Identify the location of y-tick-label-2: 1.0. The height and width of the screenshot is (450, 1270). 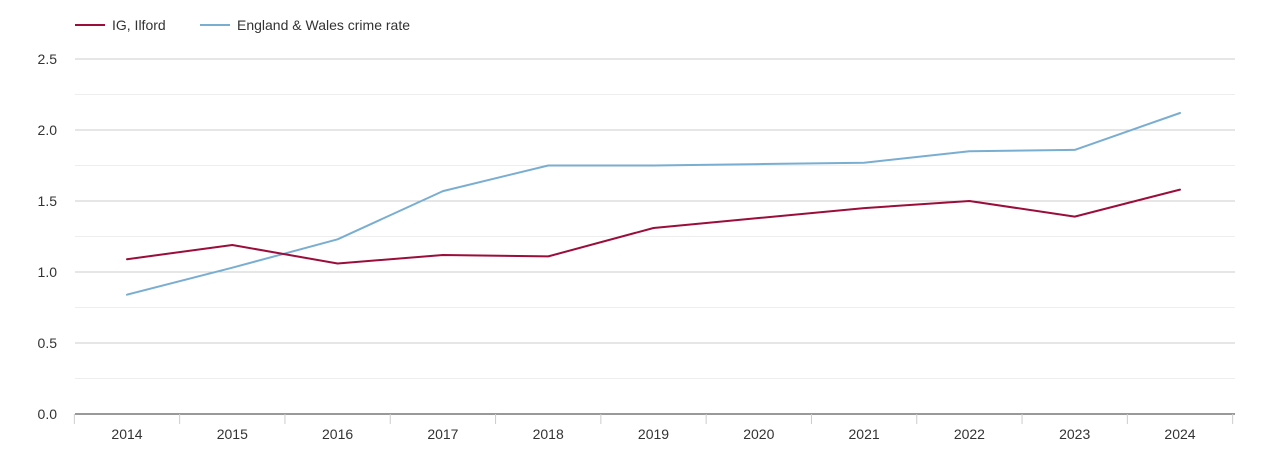
(48, 272).